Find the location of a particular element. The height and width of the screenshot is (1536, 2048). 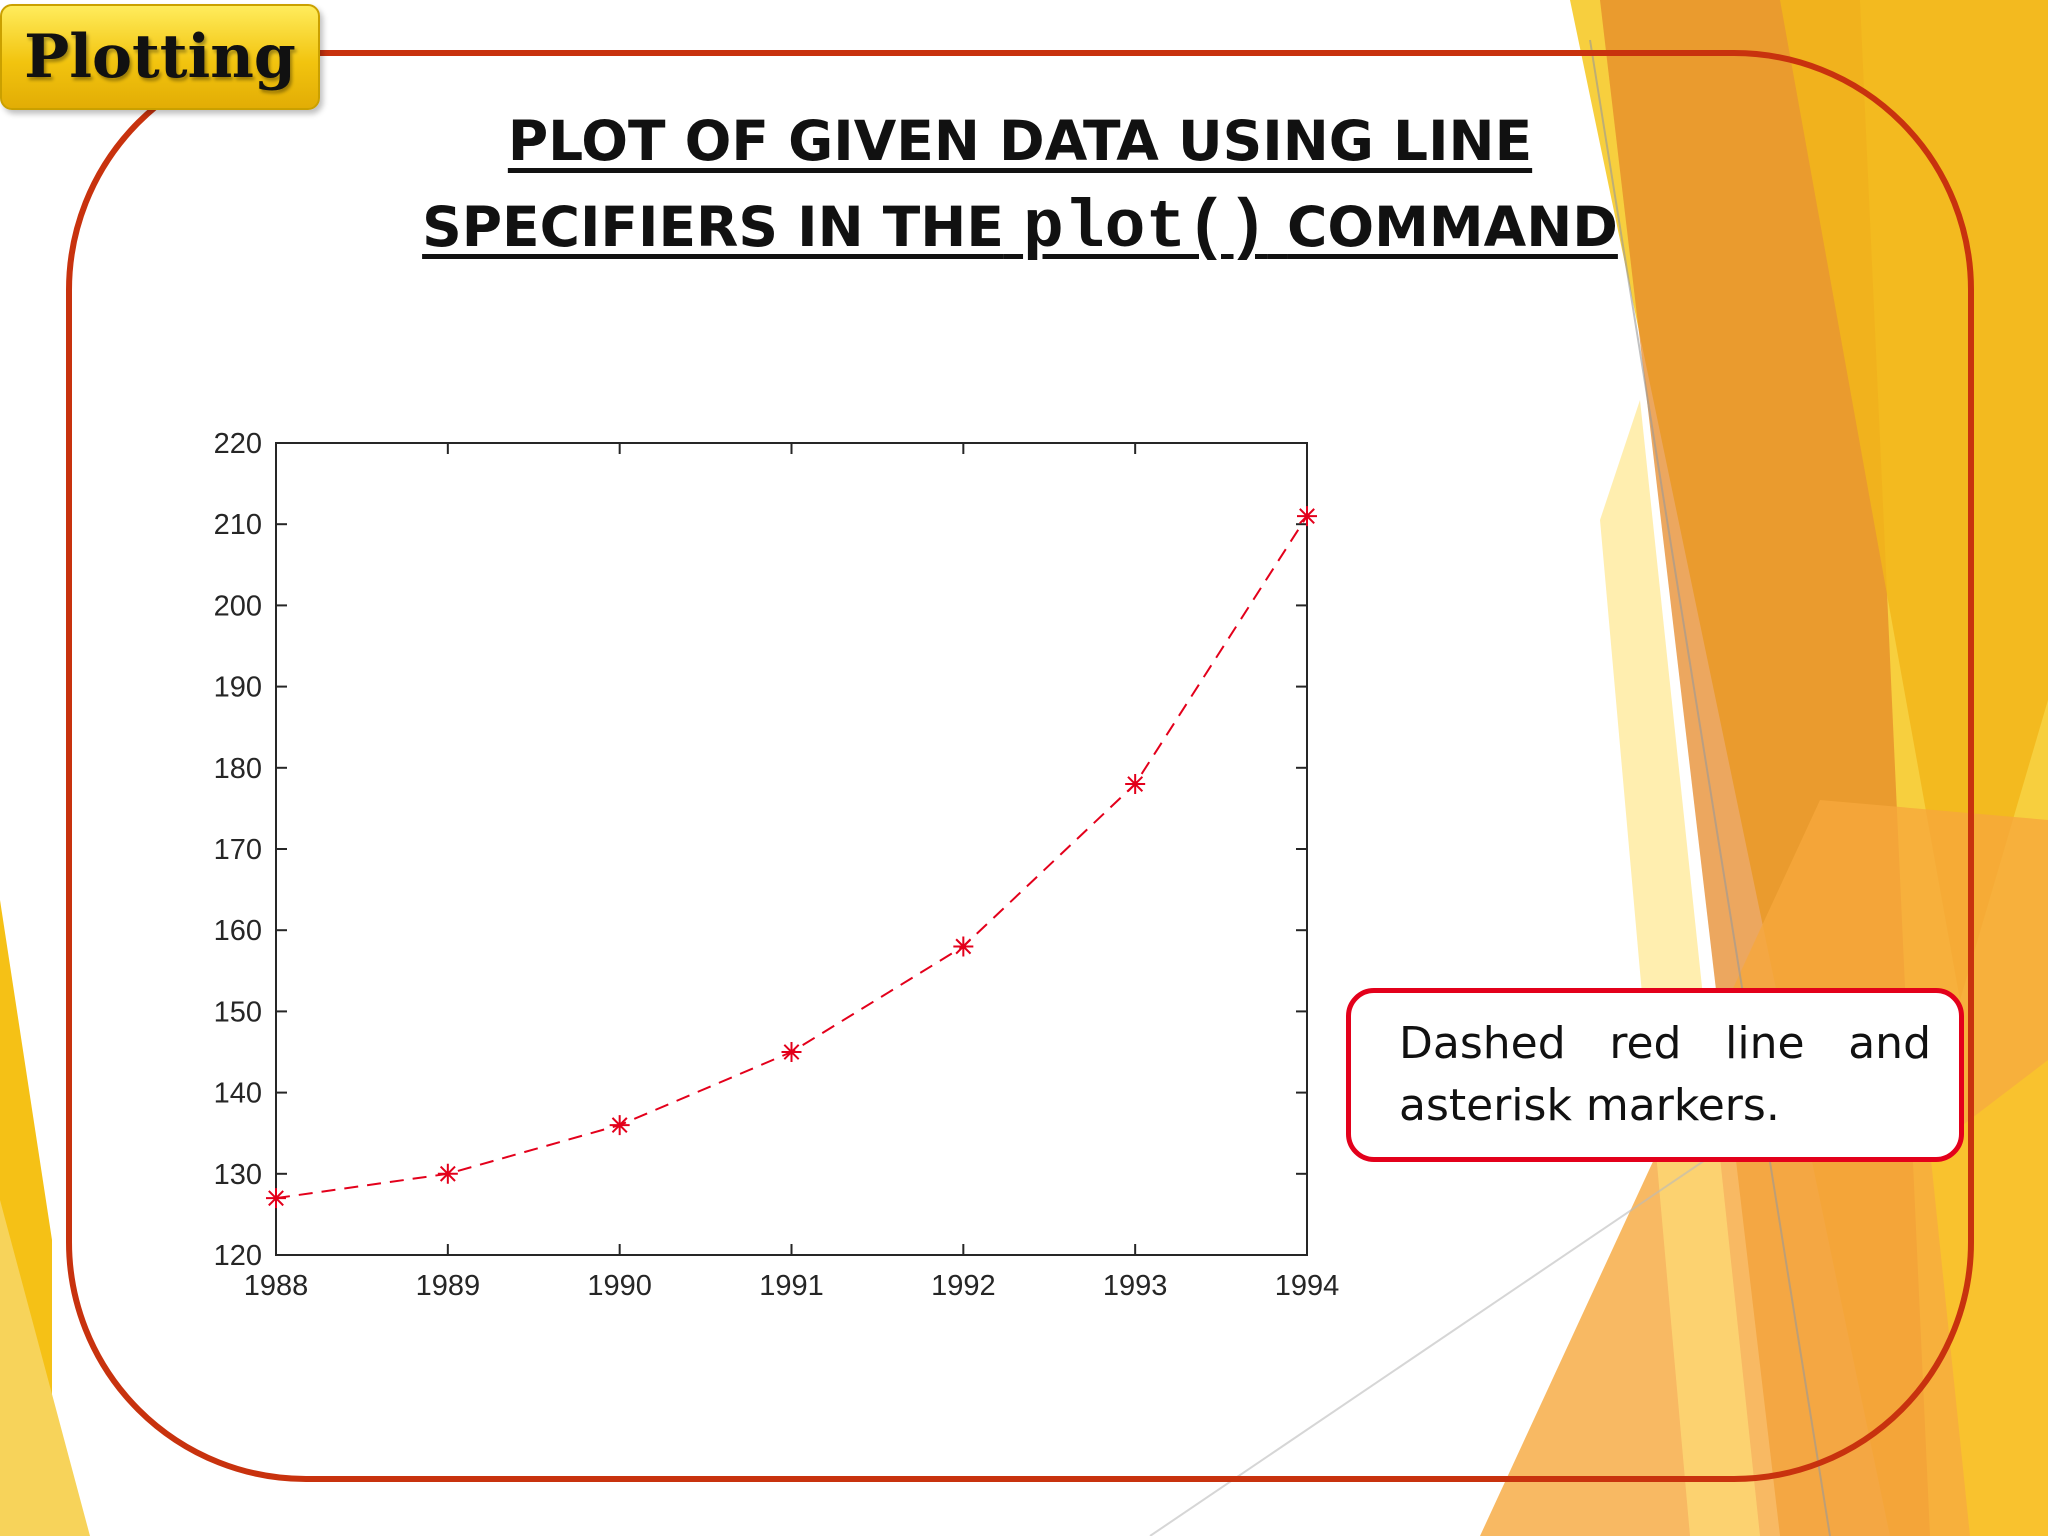

y-tick-label: 220 is located at coordinates (238, 444).